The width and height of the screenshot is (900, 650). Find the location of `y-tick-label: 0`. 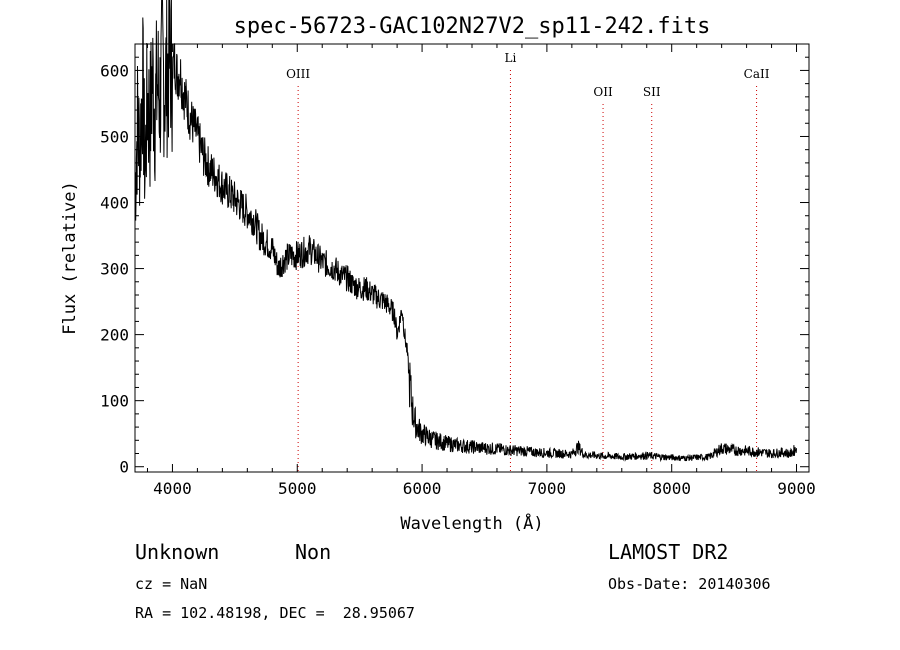

y-tick-label: 0 is located at coordinates (124, 467).